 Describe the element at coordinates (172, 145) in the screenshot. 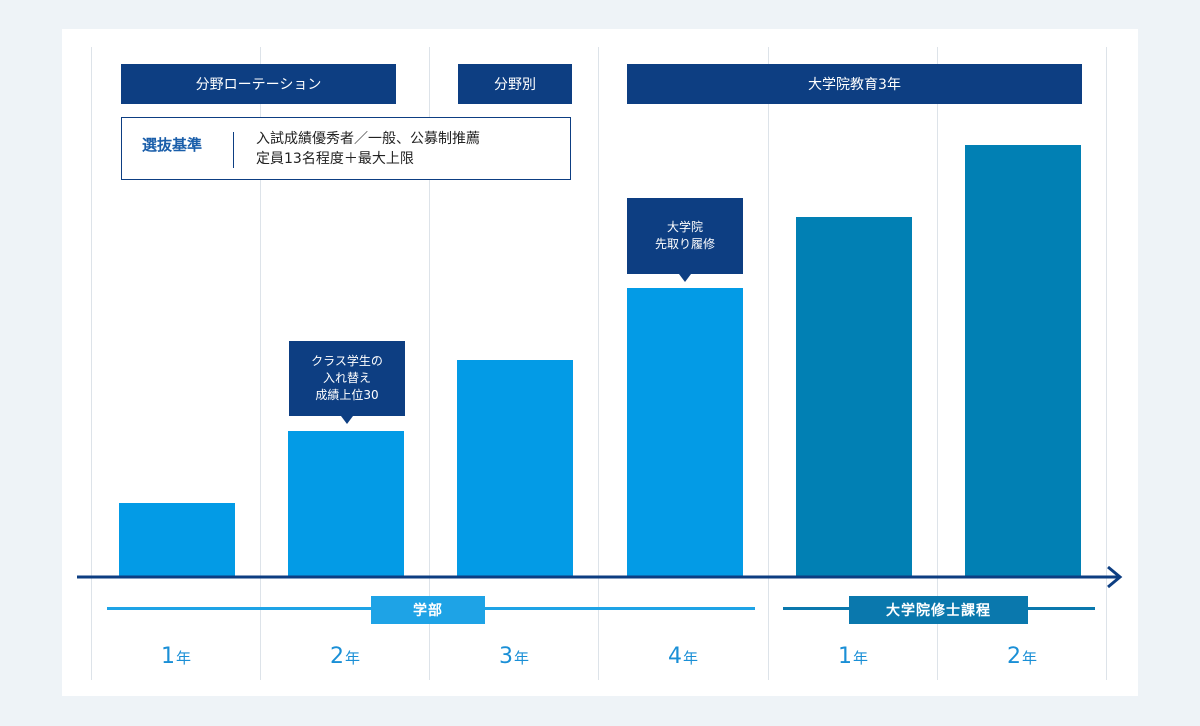

I see `criteria-label: 選抜基準` at that location.